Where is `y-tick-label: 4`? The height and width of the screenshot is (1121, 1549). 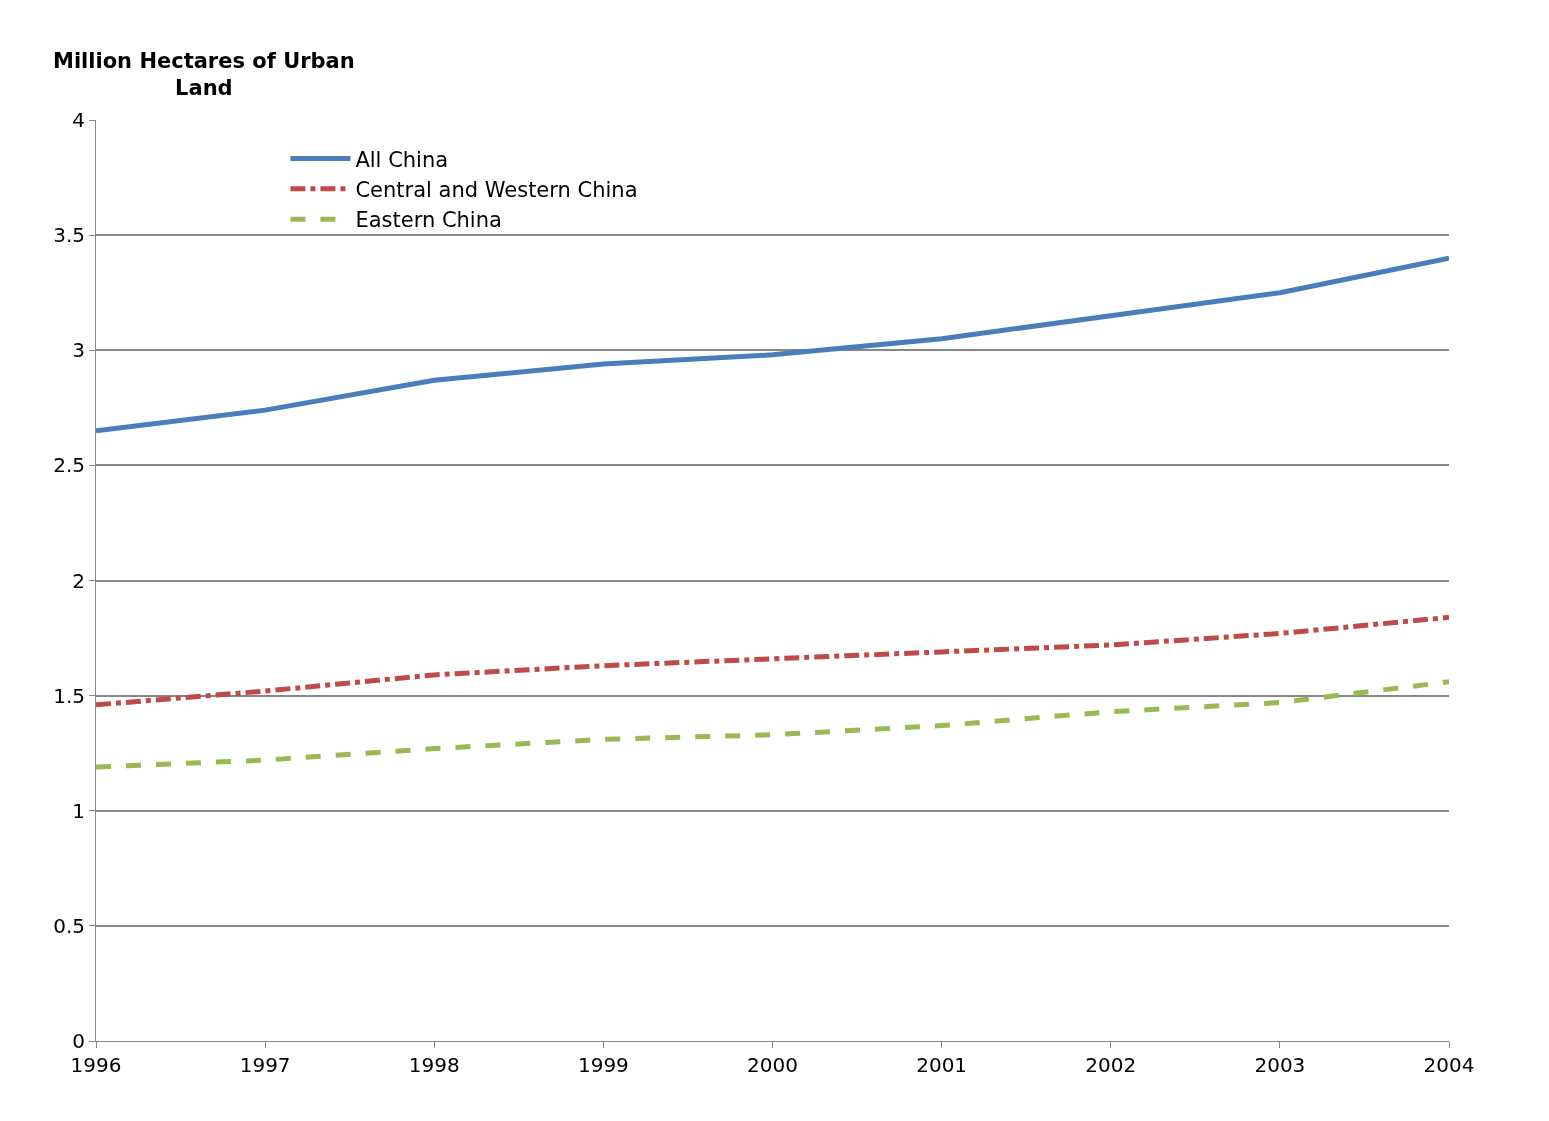
y-tick-label: 4 is located at coordinates (78, 120).